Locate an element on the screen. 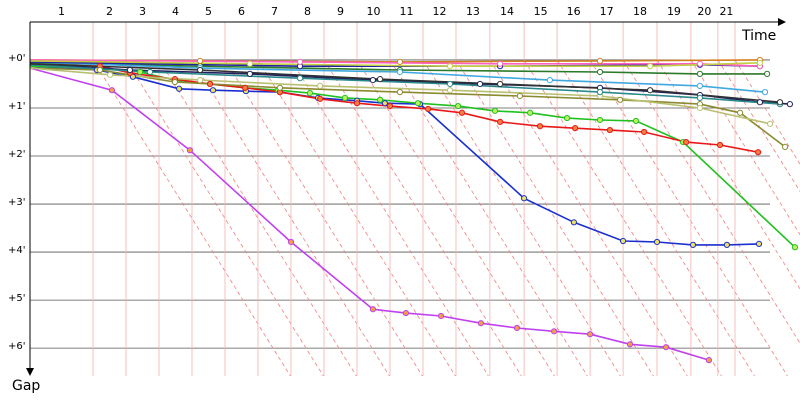 The width and height of the screenshot is (800, 400). x-tick-label: 1 is located at coordinates (61, 11).